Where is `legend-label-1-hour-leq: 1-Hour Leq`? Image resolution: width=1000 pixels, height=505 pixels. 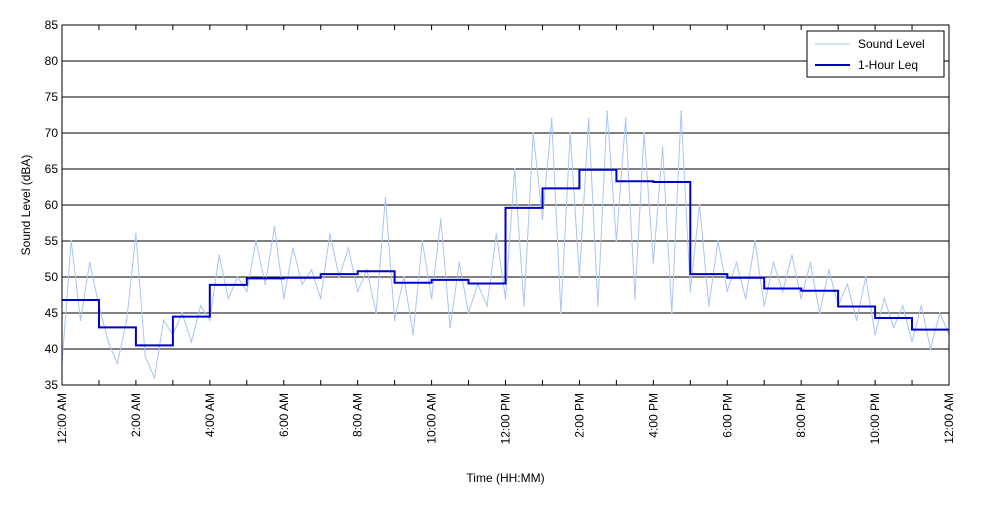 legend-label-1-hour-leq: 1-Hour Leq is located at coordinates (888, 65).